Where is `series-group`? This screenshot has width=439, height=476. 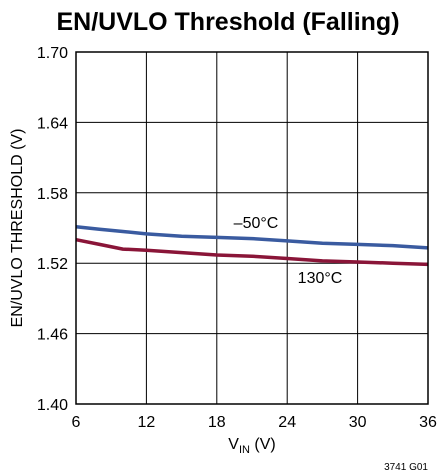
series-group is located at coordinates (252, 246).